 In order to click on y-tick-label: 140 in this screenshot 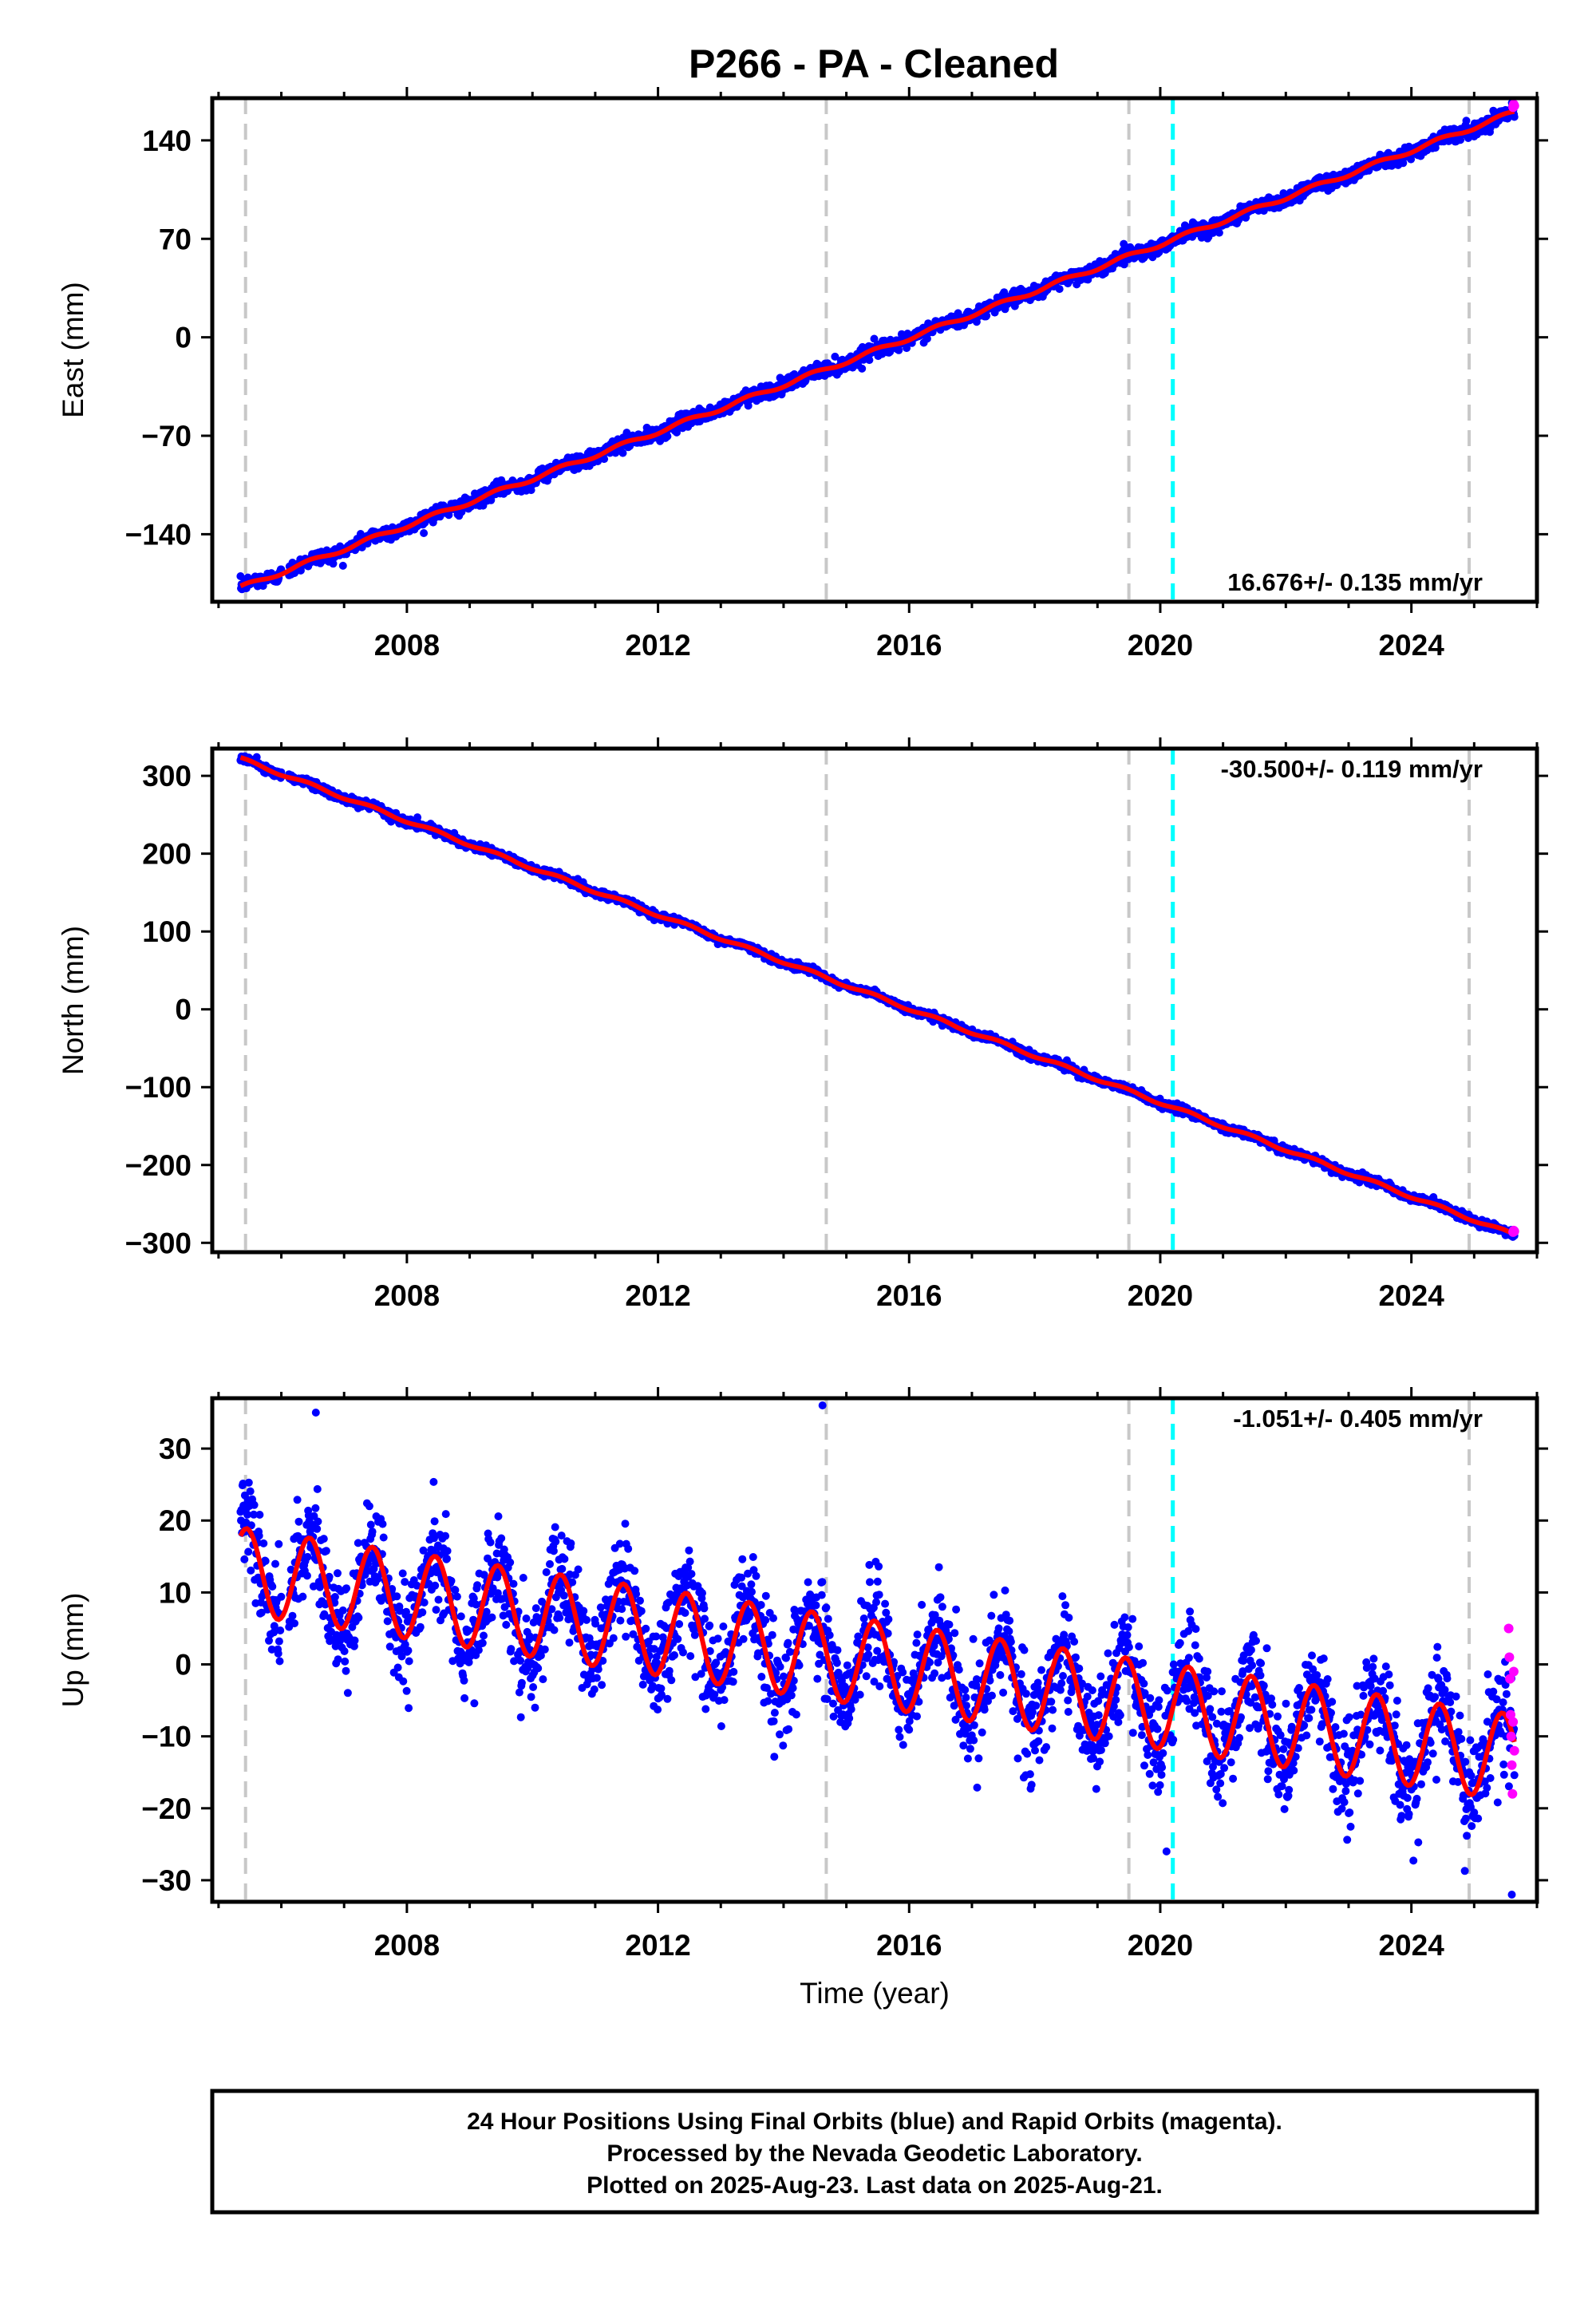, I will do `click(167, 140)`.